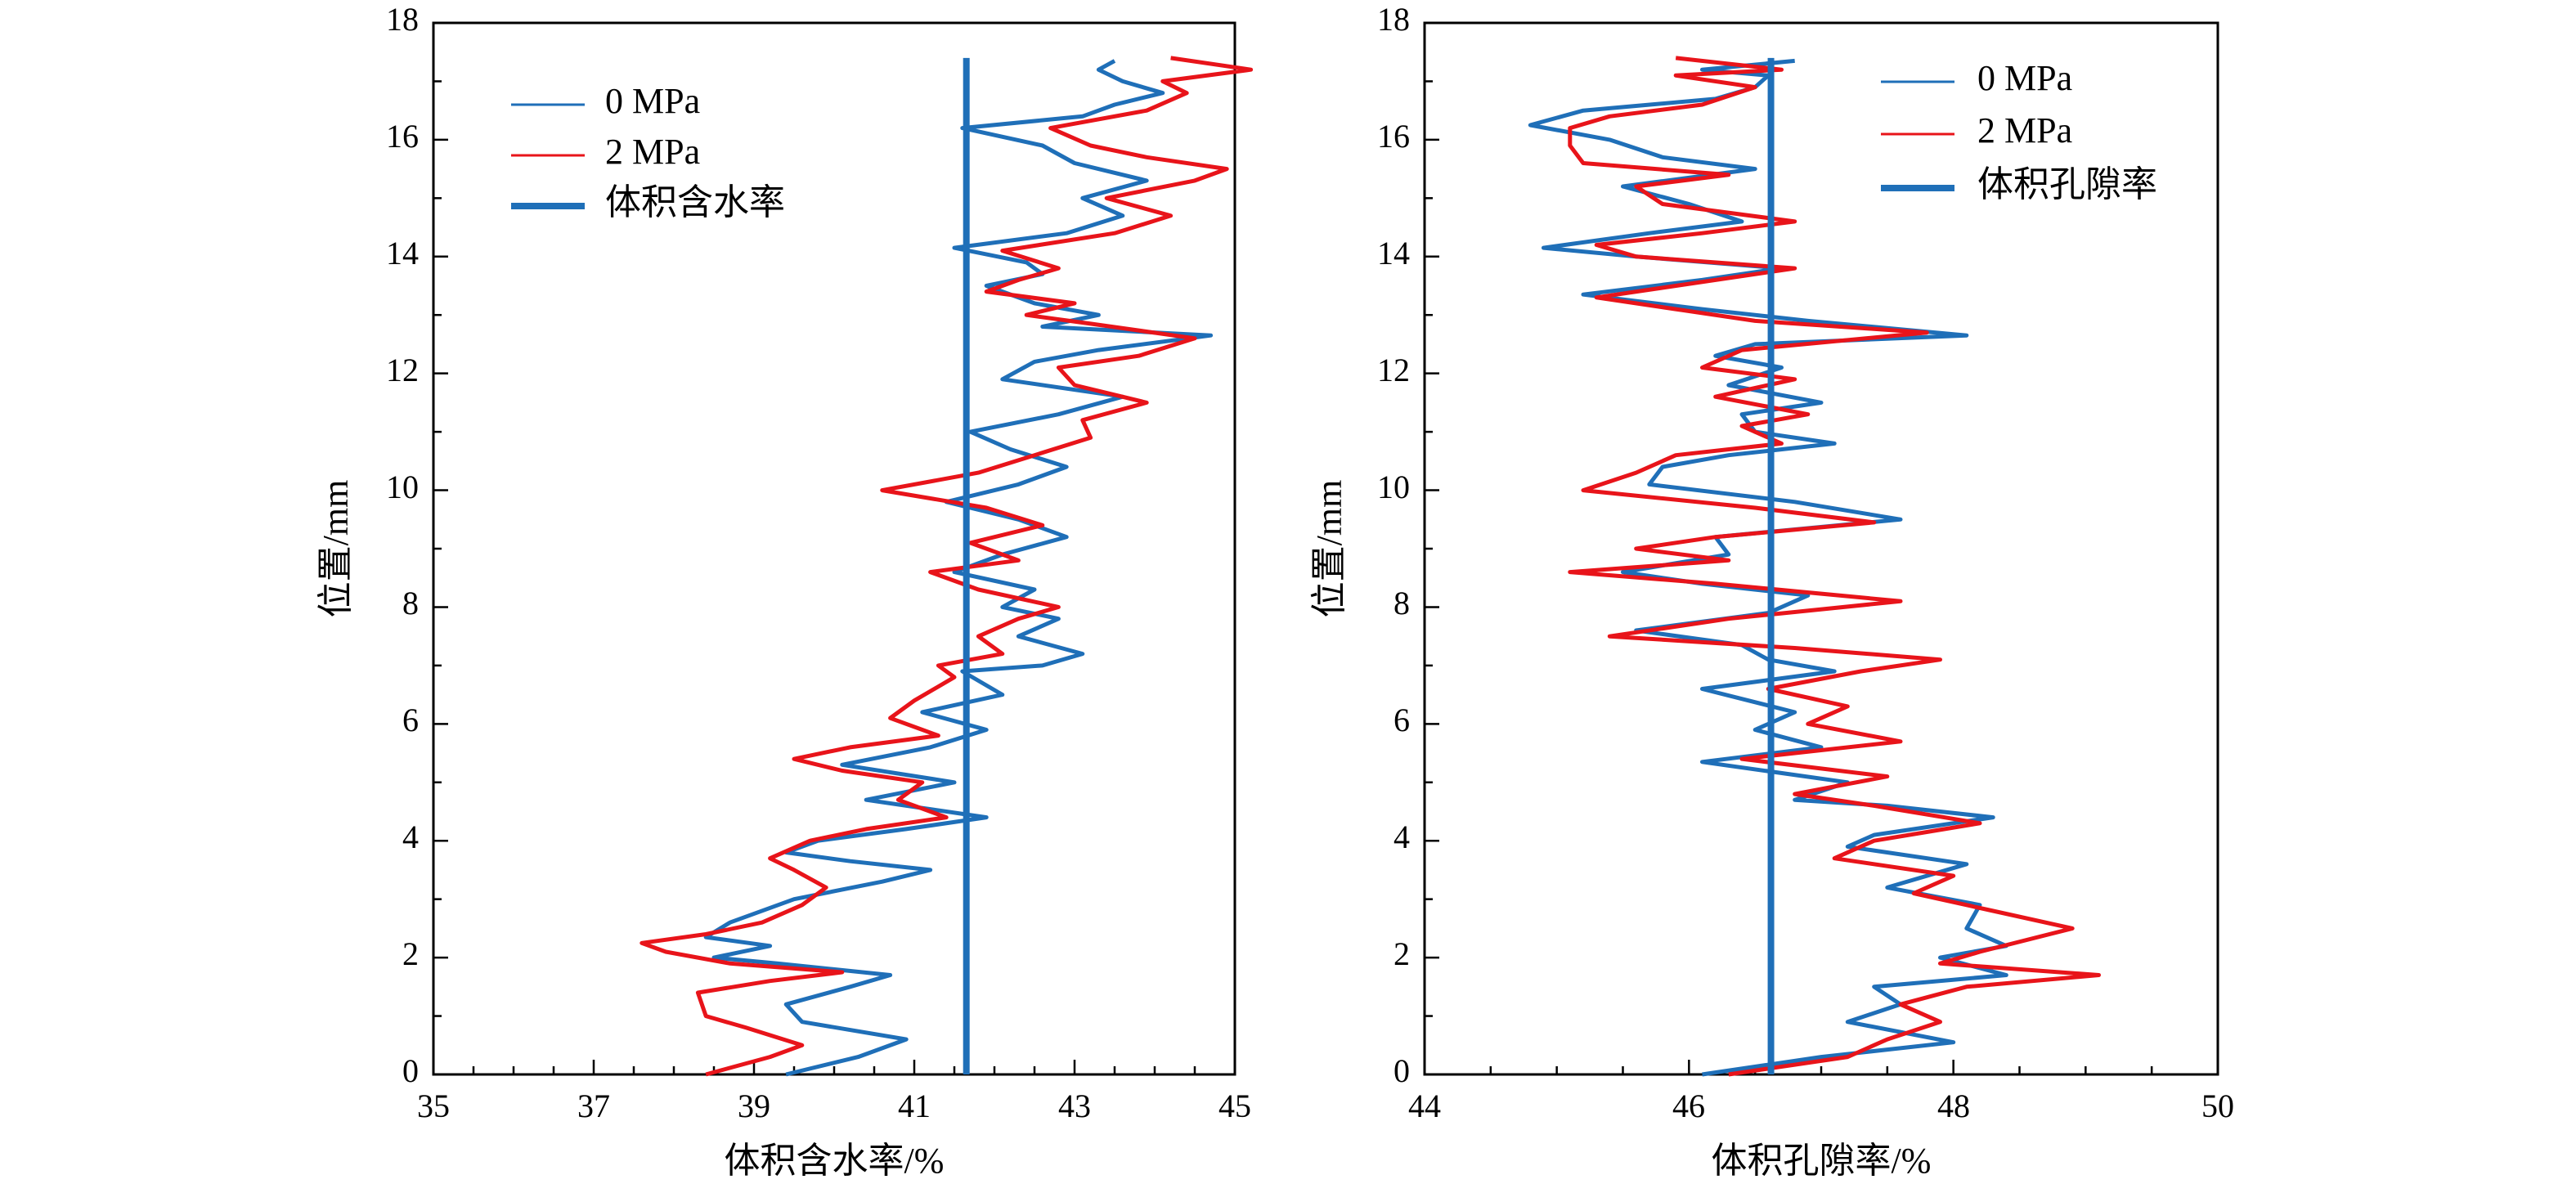 The width and height of the screenshot is (2576, 1193). What do you see at coordinates (835, 1161) in the screenshot?
I see `x-axis-title: 体积含水率/%` at bounding box center [835, 1161].